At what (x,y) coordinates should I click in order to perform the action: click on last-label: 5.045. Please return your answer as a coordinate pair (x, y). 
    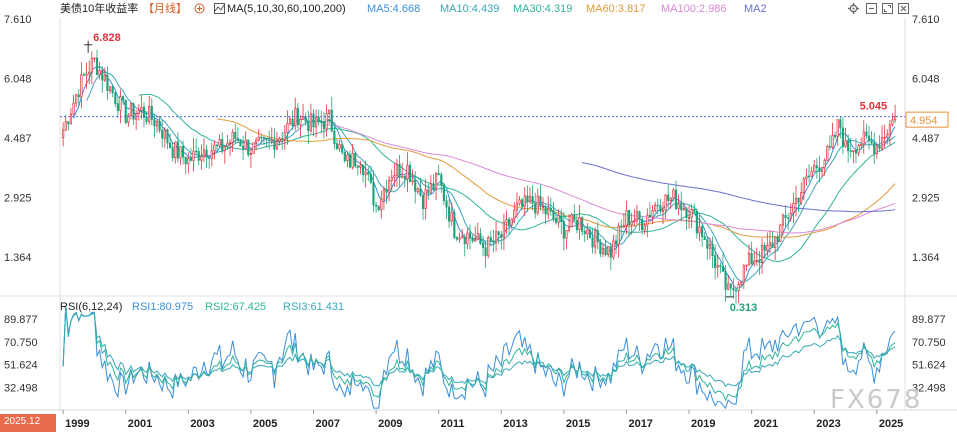
    Looking at the image, I should click on (874, 107).